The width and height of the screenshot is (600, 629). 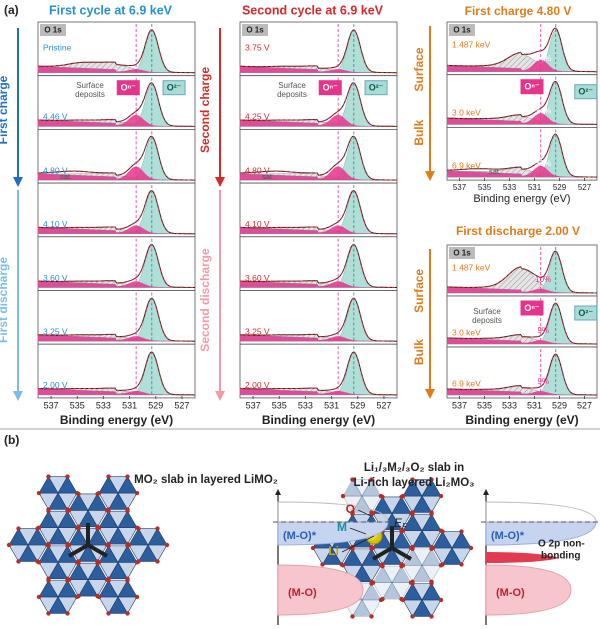 I want to click on label: Surface, so click(x=487, y=311).